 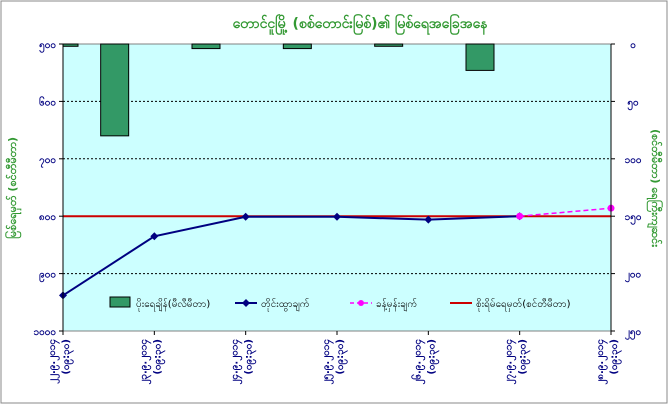 I want to click on x-tick-label-date: ၂၄.၉.၂၀၁၄, so click(x=237, y=362).